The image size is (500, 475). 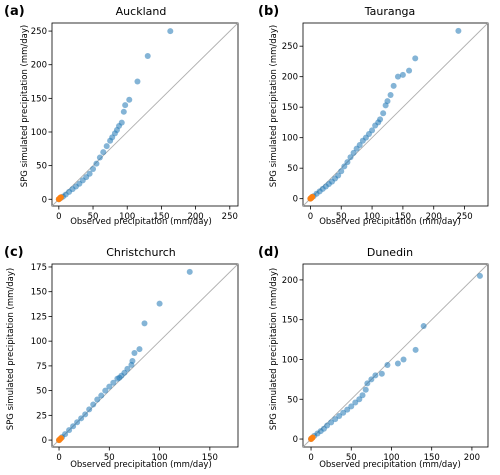 What do you see at coordinates (390, 252) in the screenshot?
I see `panel-d-title: Dunedin` at bounding box center [390, 252].